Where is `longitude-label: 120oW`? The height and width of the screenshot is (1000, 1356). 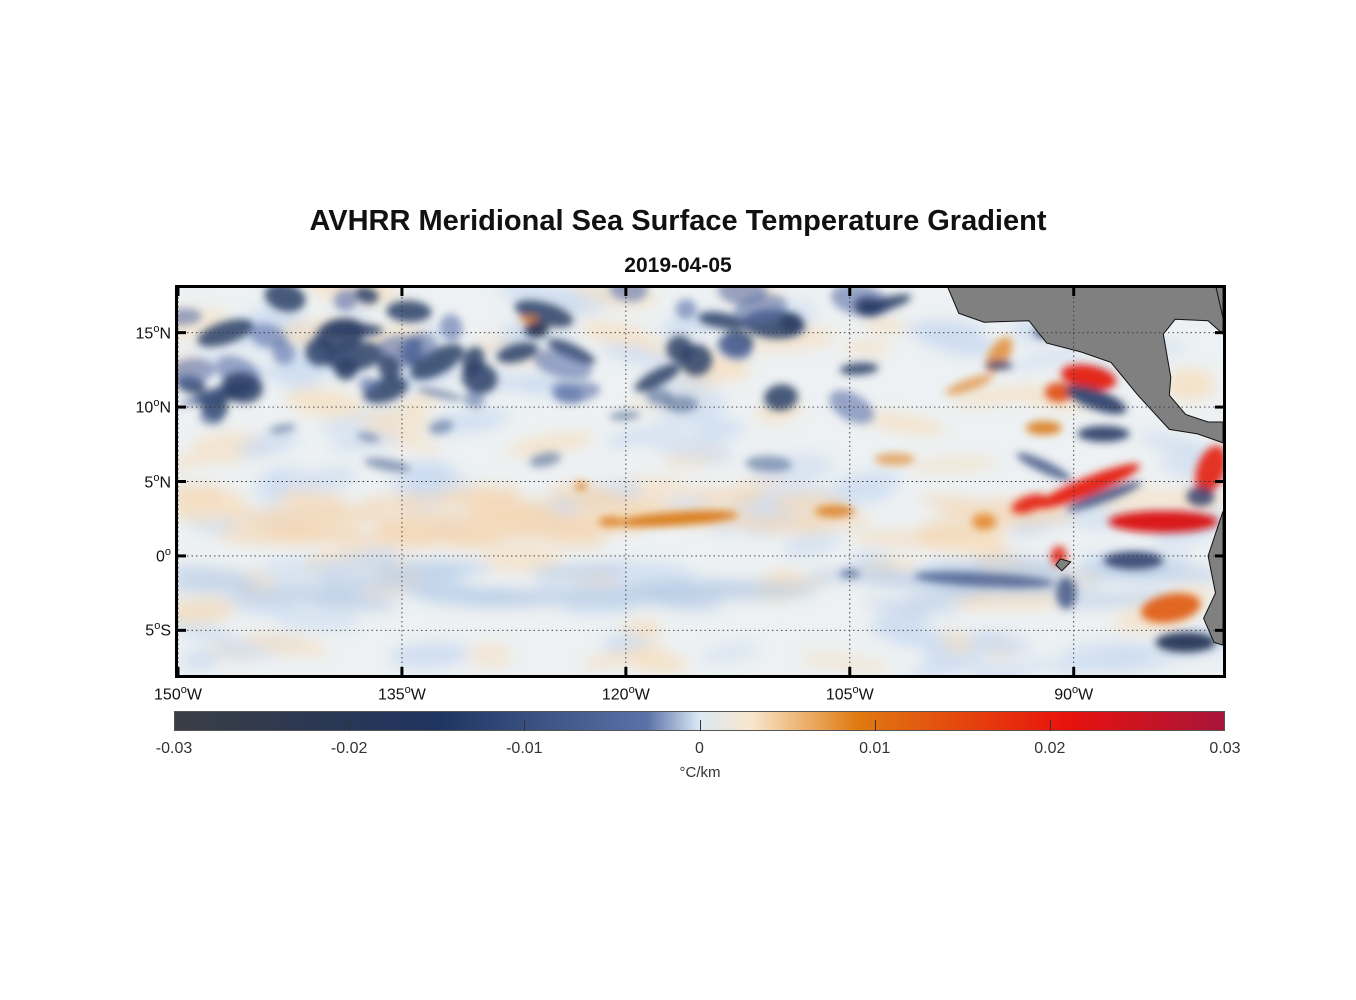
longitude-label: 120oW is located at coordinates (625, 694).